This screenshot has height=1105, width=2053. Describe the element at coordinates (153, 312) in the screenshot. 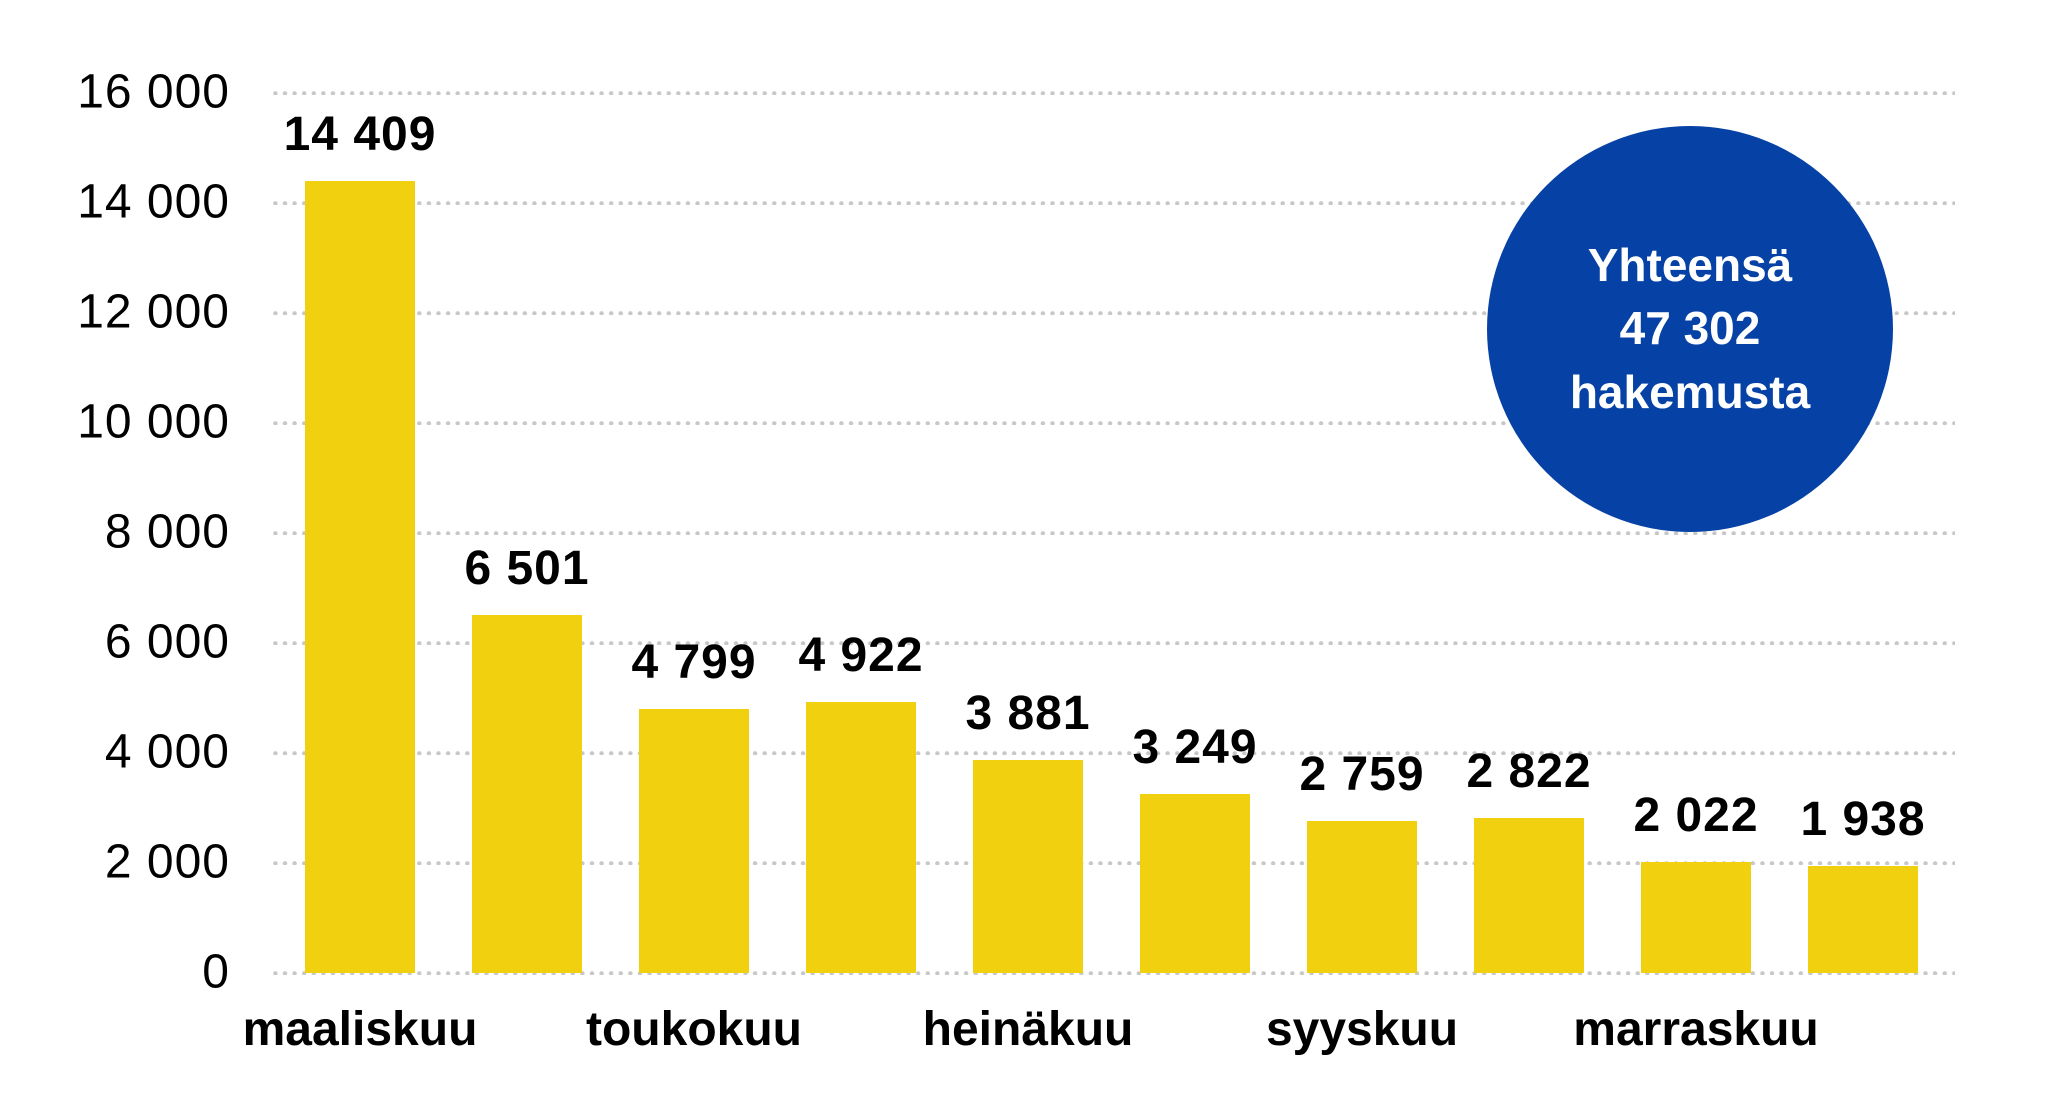

I see `y-axis-tick-label: 12 000` at that location.